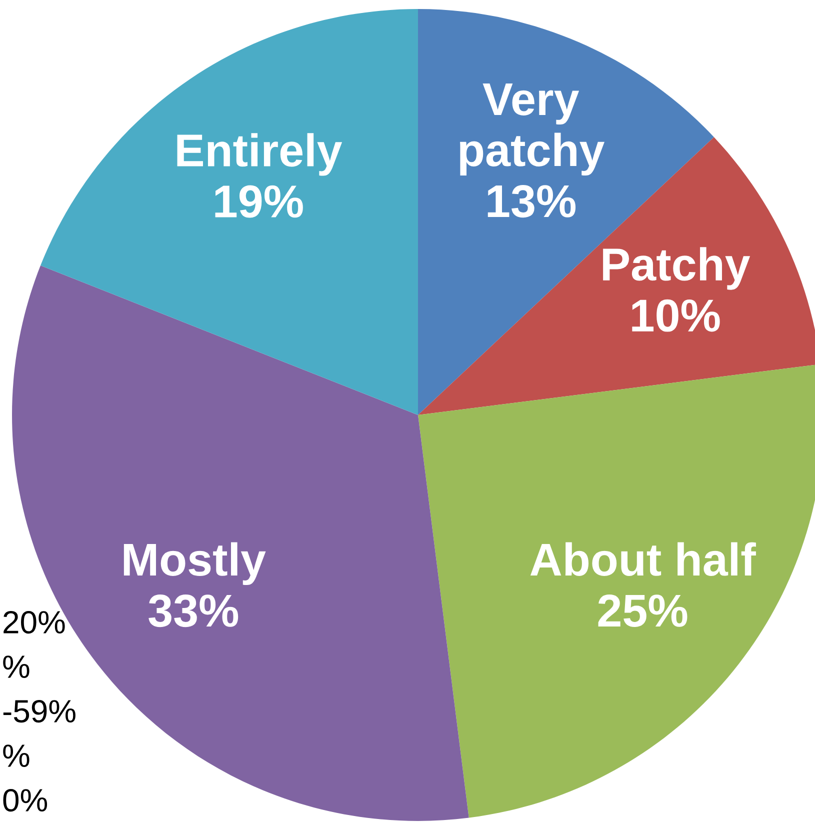 The height and width of the screenshot is (822, 815). What do you see at coordinates (25, 800) in the screenshot?
I see `text: 0%` at bounding box center [25, 800].